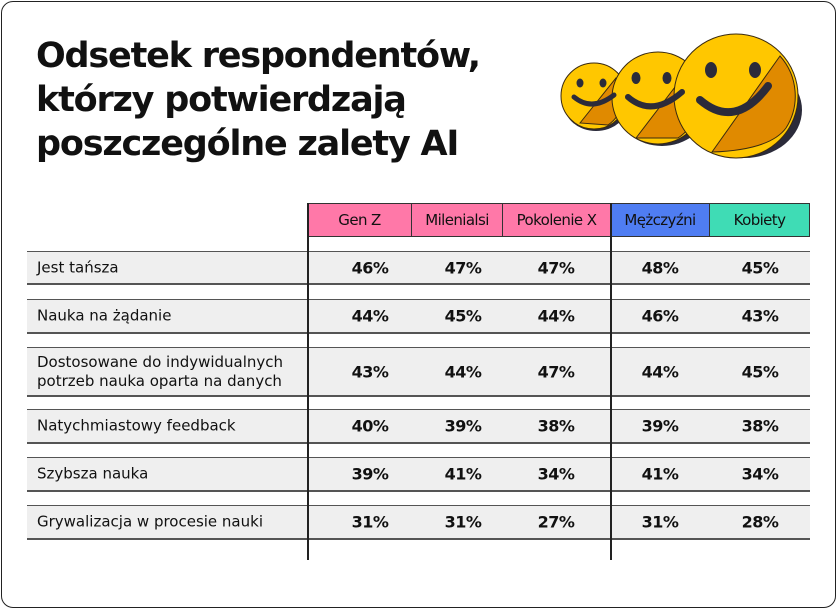 This screenshot has height=612, width=840. Describe the element at coordinates (247, 144) in the screenshot. I see `title-line: poszczególne zalety AI` at that location.